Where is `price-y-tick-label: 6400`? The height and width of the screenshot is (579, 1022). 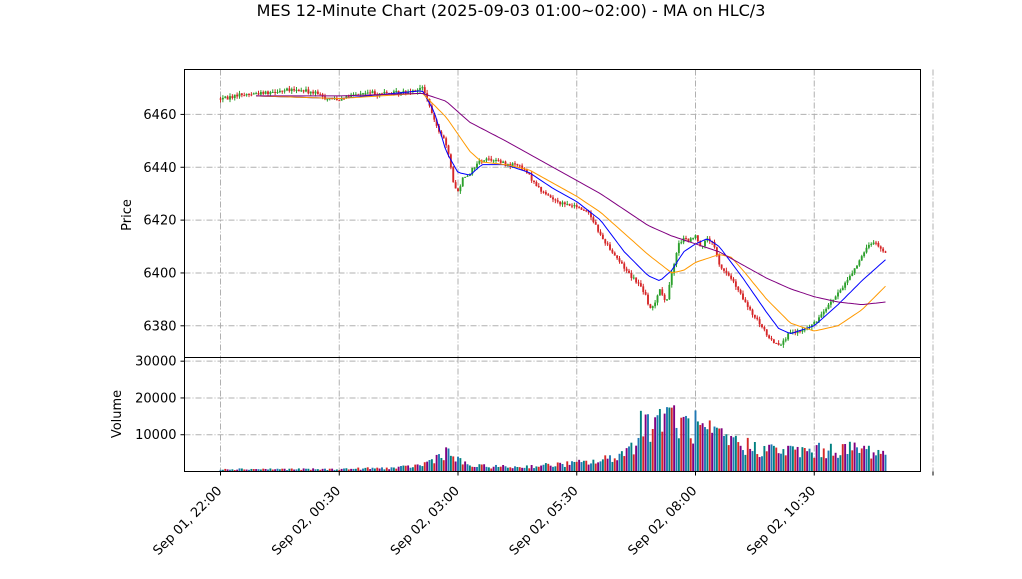 price-y-tick-label: 6400 is located at coordinates (159, 273).